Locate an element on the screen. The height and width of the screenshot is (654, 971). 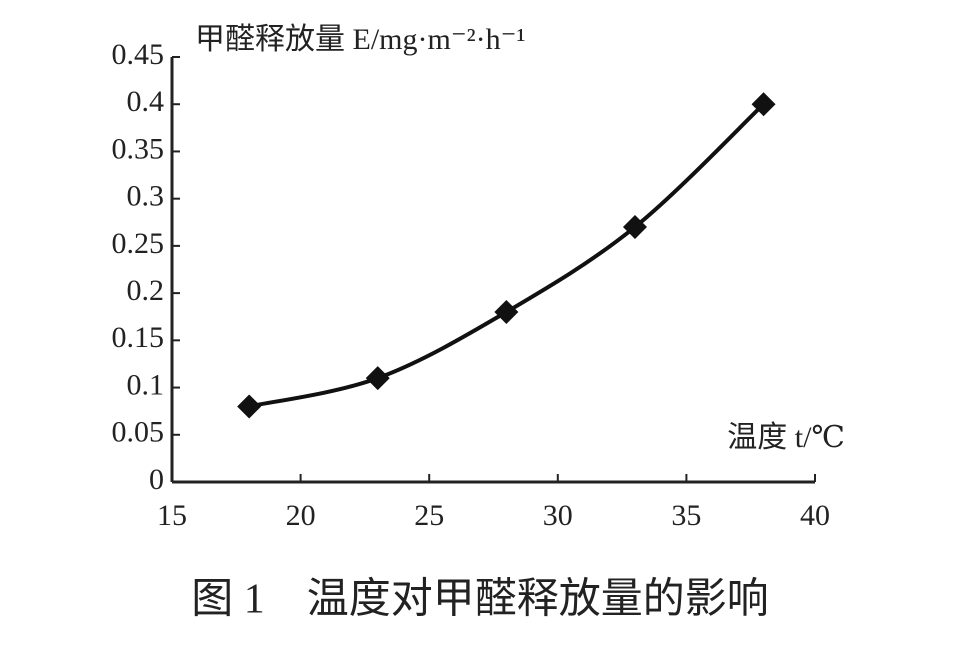
x-axis-label: 温度 t/℃ is located at coordinates (786, 437).